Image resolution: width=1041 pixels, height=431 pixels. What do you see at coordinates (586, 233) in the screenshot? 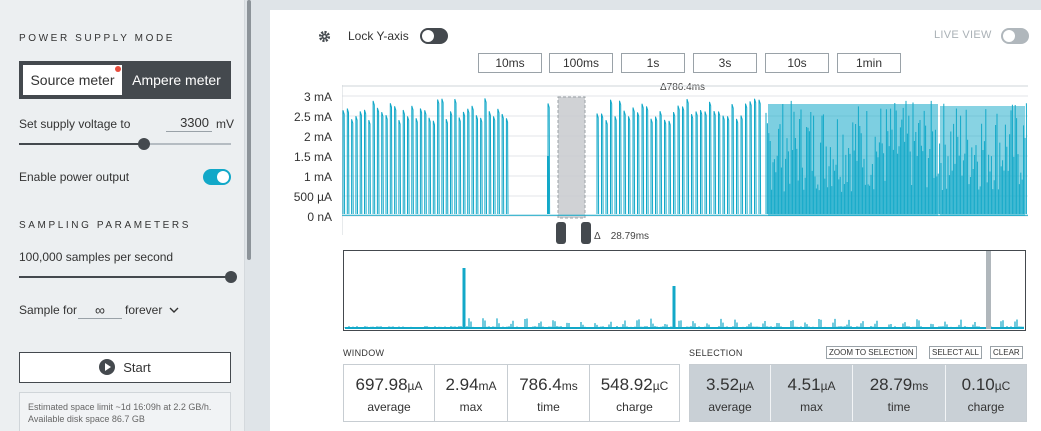
I see `selection-handle-right` at bounding box center [586, 233].